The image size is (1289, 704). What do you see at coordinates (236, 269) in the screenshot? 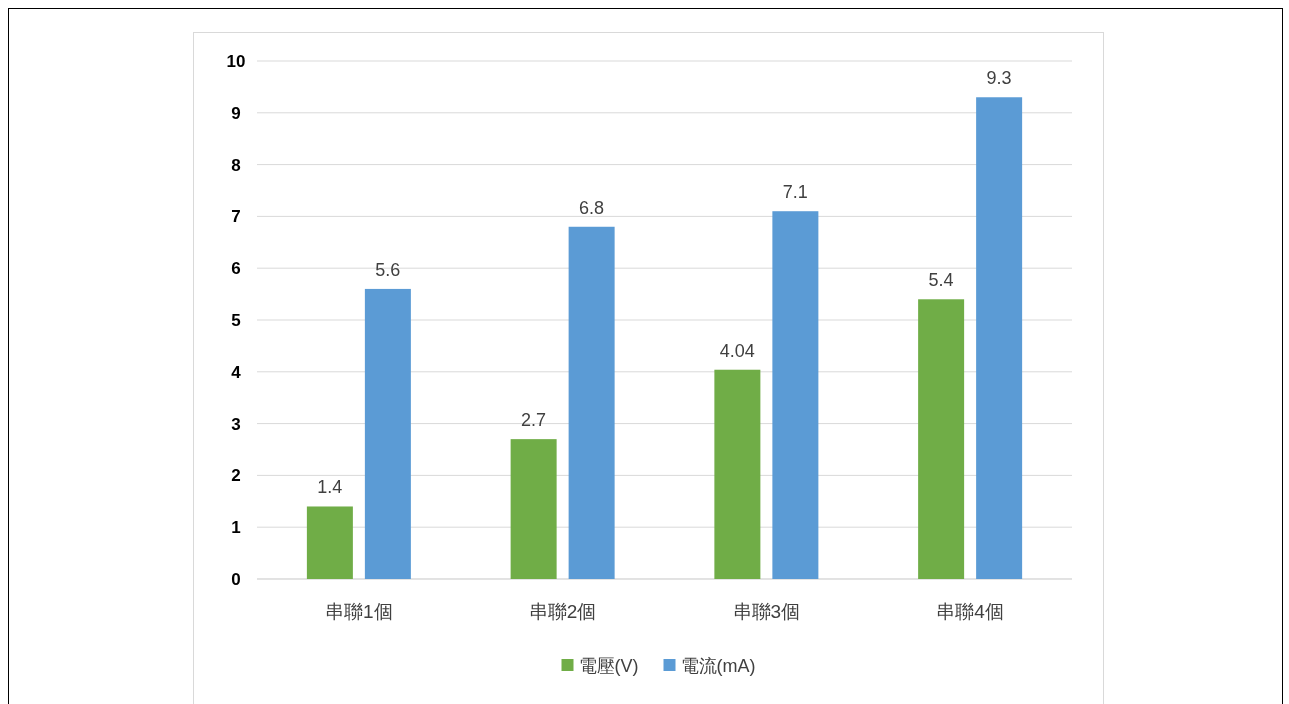
I see `y-tick-label: 6` at bounding box center [236, 269].